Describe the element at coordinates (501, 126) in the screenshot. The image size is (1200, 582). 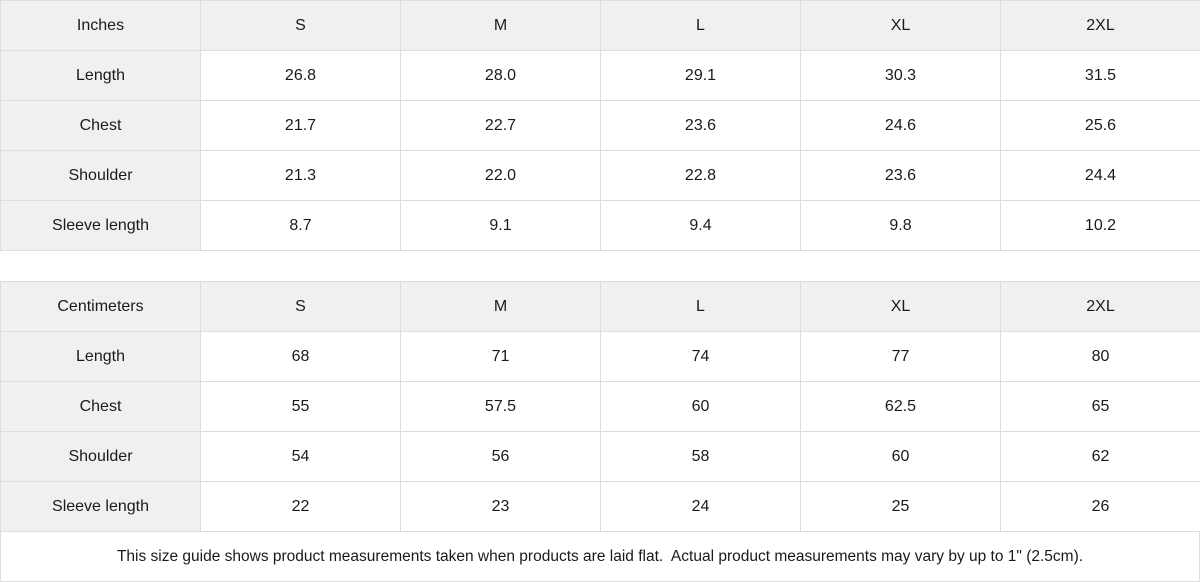
I see `size-value-cell: 22.7` at that location.